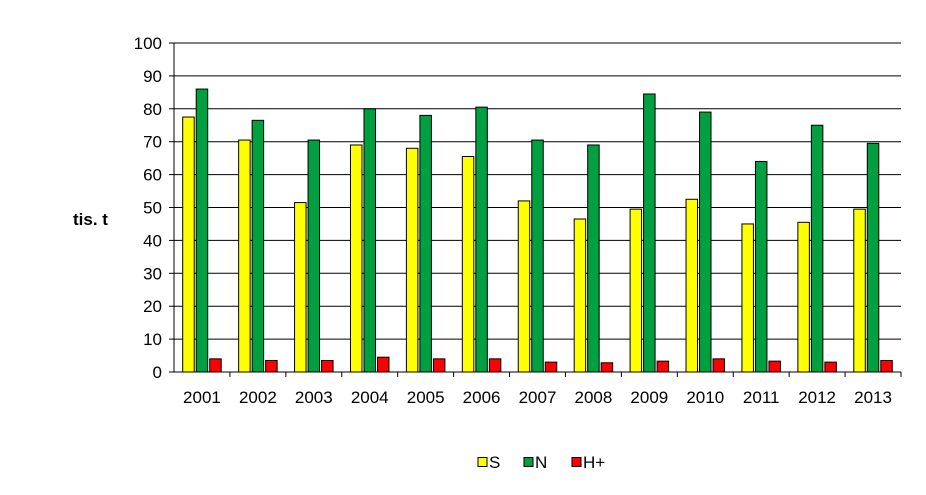 The height and width of the screenshot is (495, 926). What do you see at coordinates (439, 365) in the screenshot?
I see `bar-hplus-2005` at bounding box center [439, 365].